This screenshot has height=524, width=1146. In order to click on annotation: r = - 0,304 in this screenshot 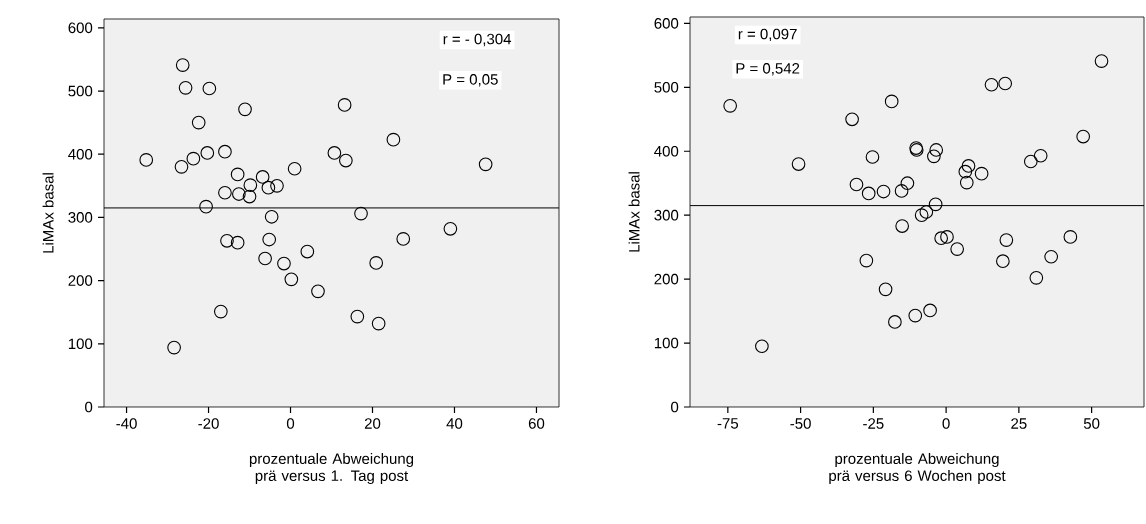, I will do `click(477, 40)`.